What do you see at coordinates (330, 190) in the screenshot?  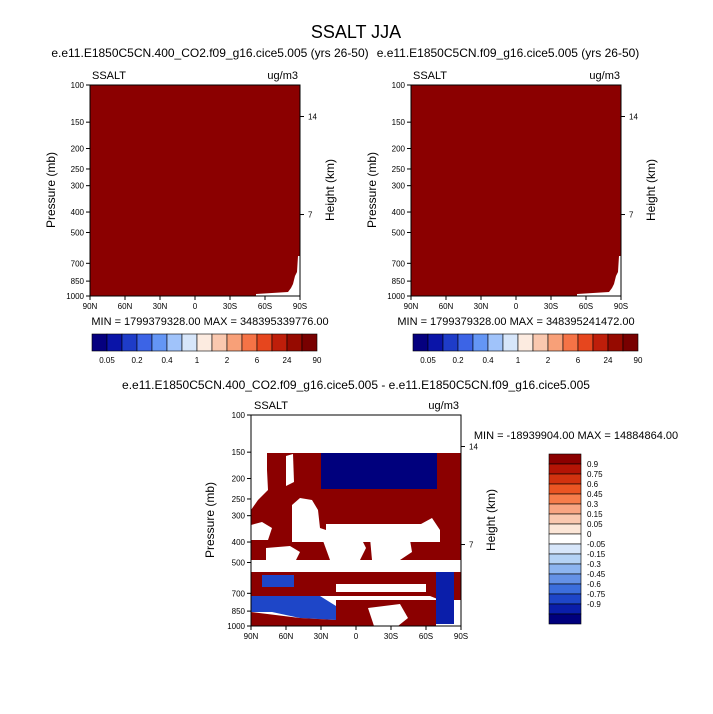 I see `panel-1-right-label: Height (km)` at bounding box center [330, 190].